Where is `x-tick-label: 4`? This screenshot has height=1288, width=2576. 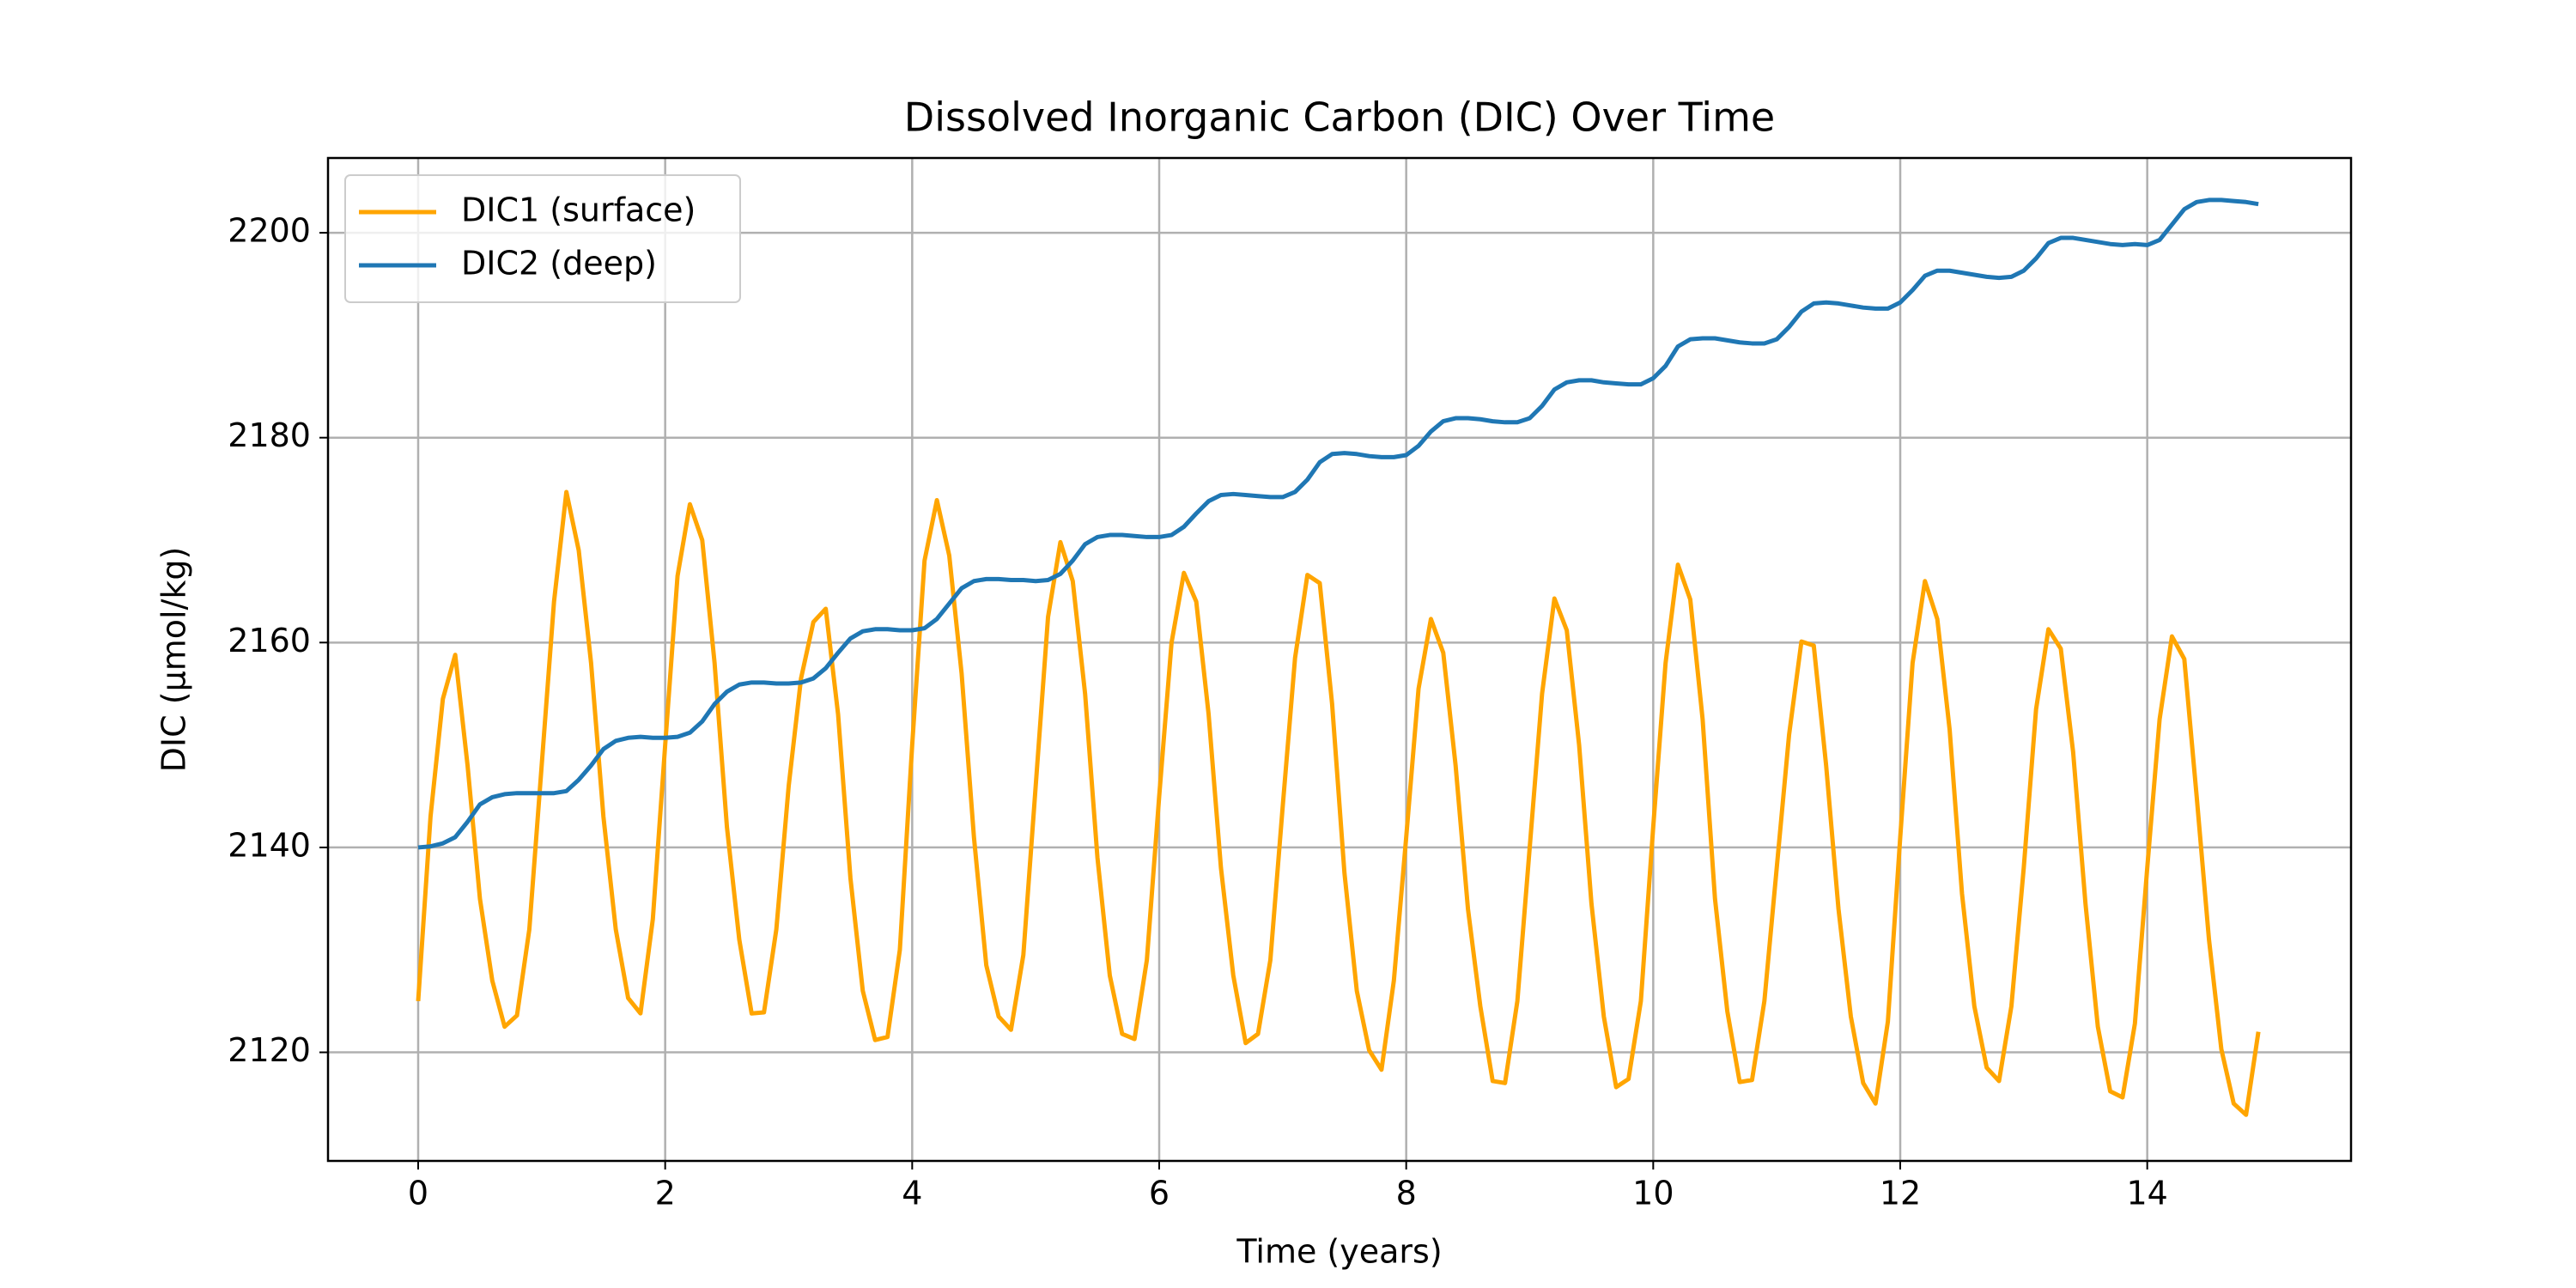 x-tick-label: 4 is located at coordinates (912, 1193).